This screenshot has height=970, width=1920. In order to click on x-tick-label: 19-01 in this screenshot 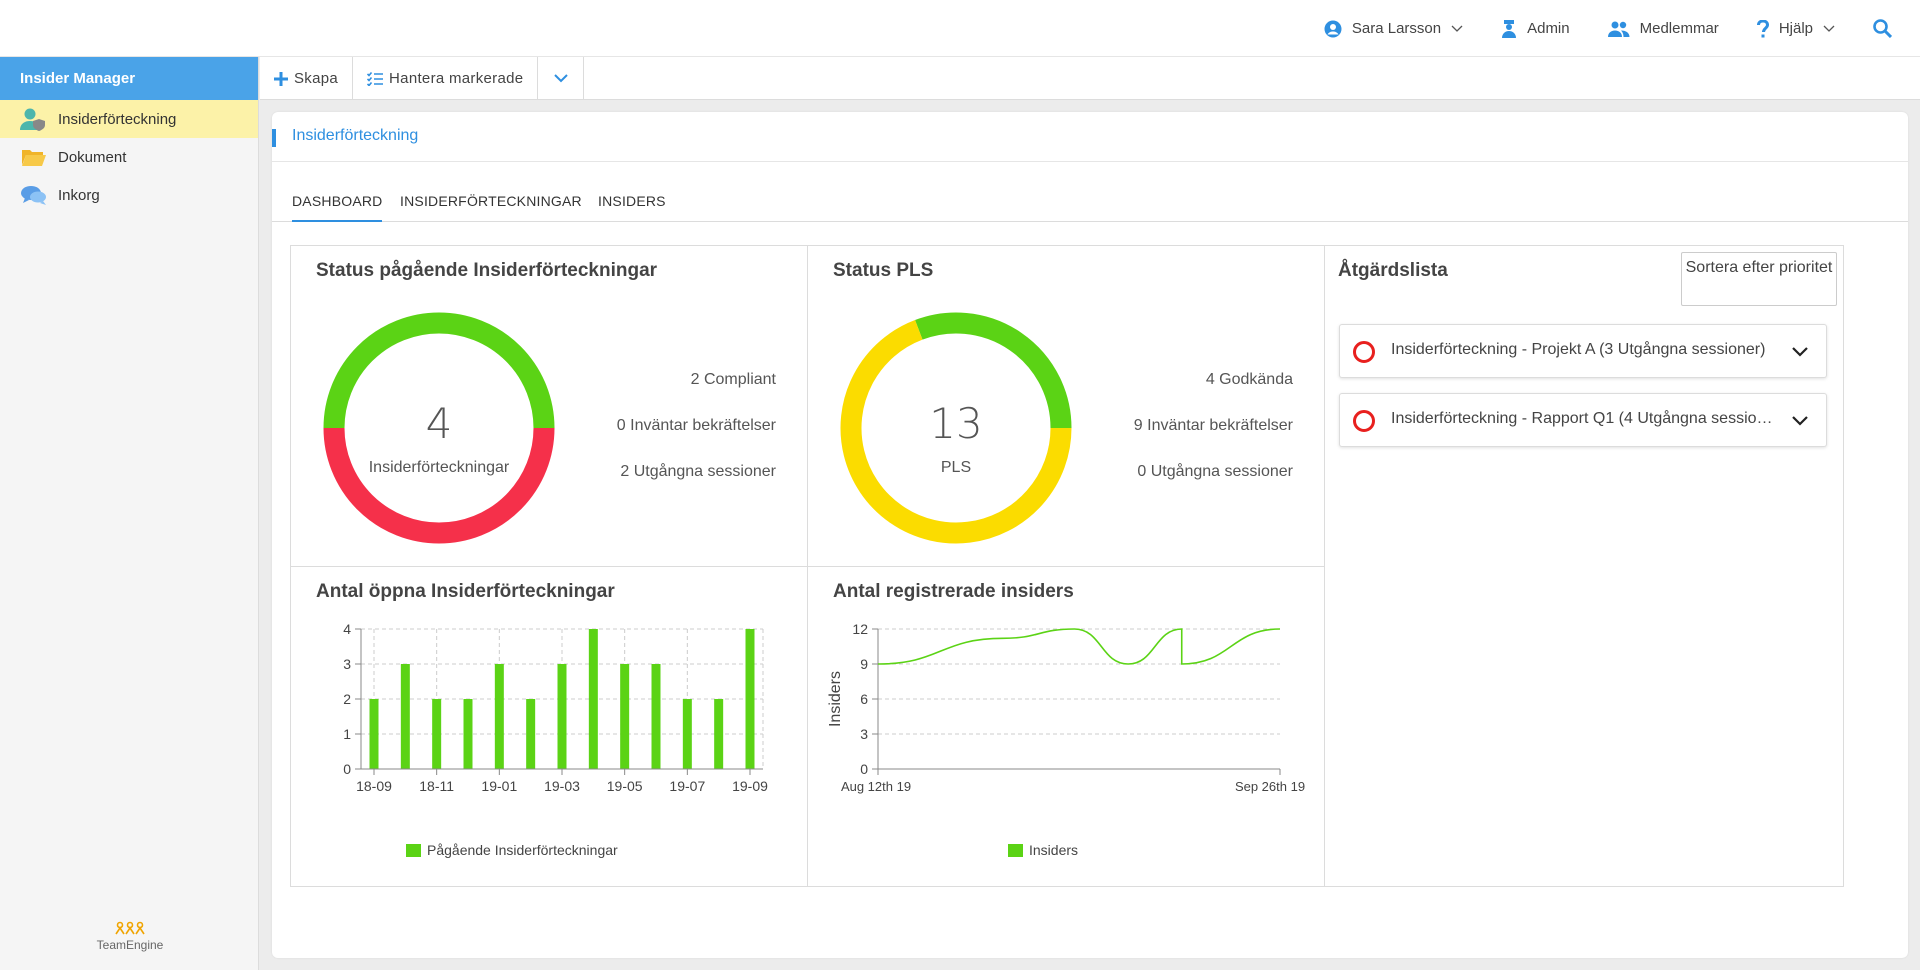, I will do `click(499, 786)`.